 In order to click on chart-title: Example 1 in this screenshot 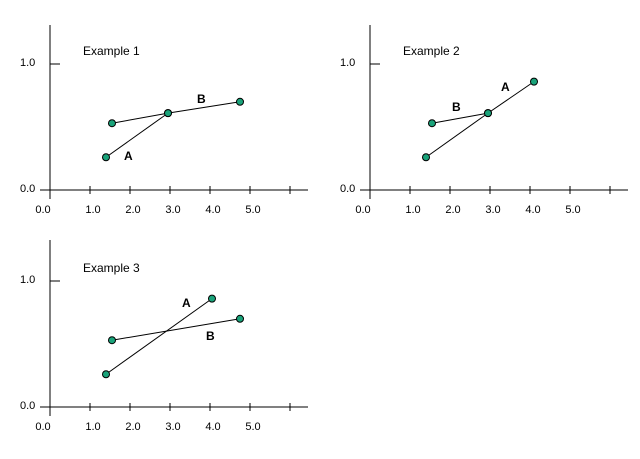, I will do `click(111, 51)`.